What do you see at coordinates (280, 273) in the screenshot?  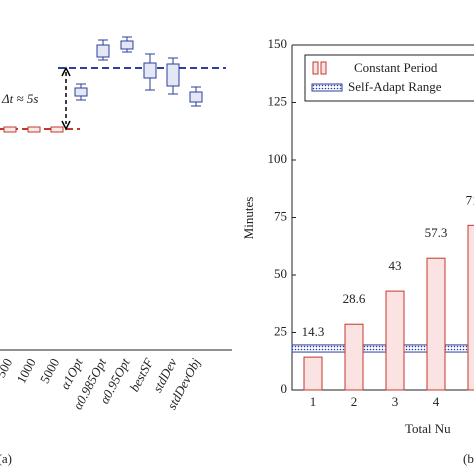 I see `y-tick-label: 50` at bounding box center [280, 273].